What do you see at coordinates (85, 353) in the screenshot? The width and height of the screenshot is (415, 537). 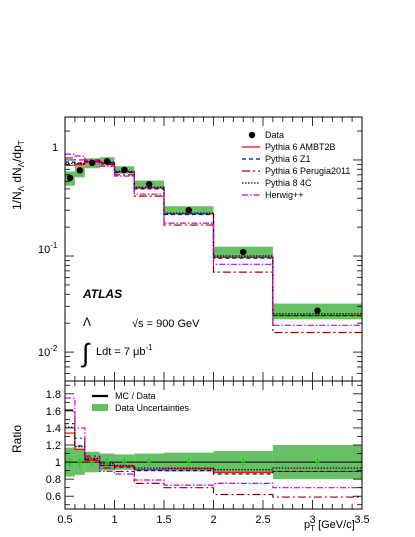 I see `integral-sign: ∫` at bounding box center [85, 353].